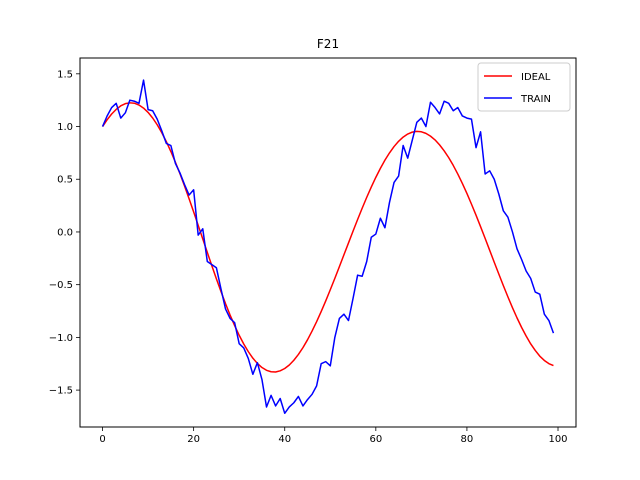  What do you see at coordinates (467, 439) in the screenshot?
I see `x-tick-label: 80` at bounding box center [467, 439].